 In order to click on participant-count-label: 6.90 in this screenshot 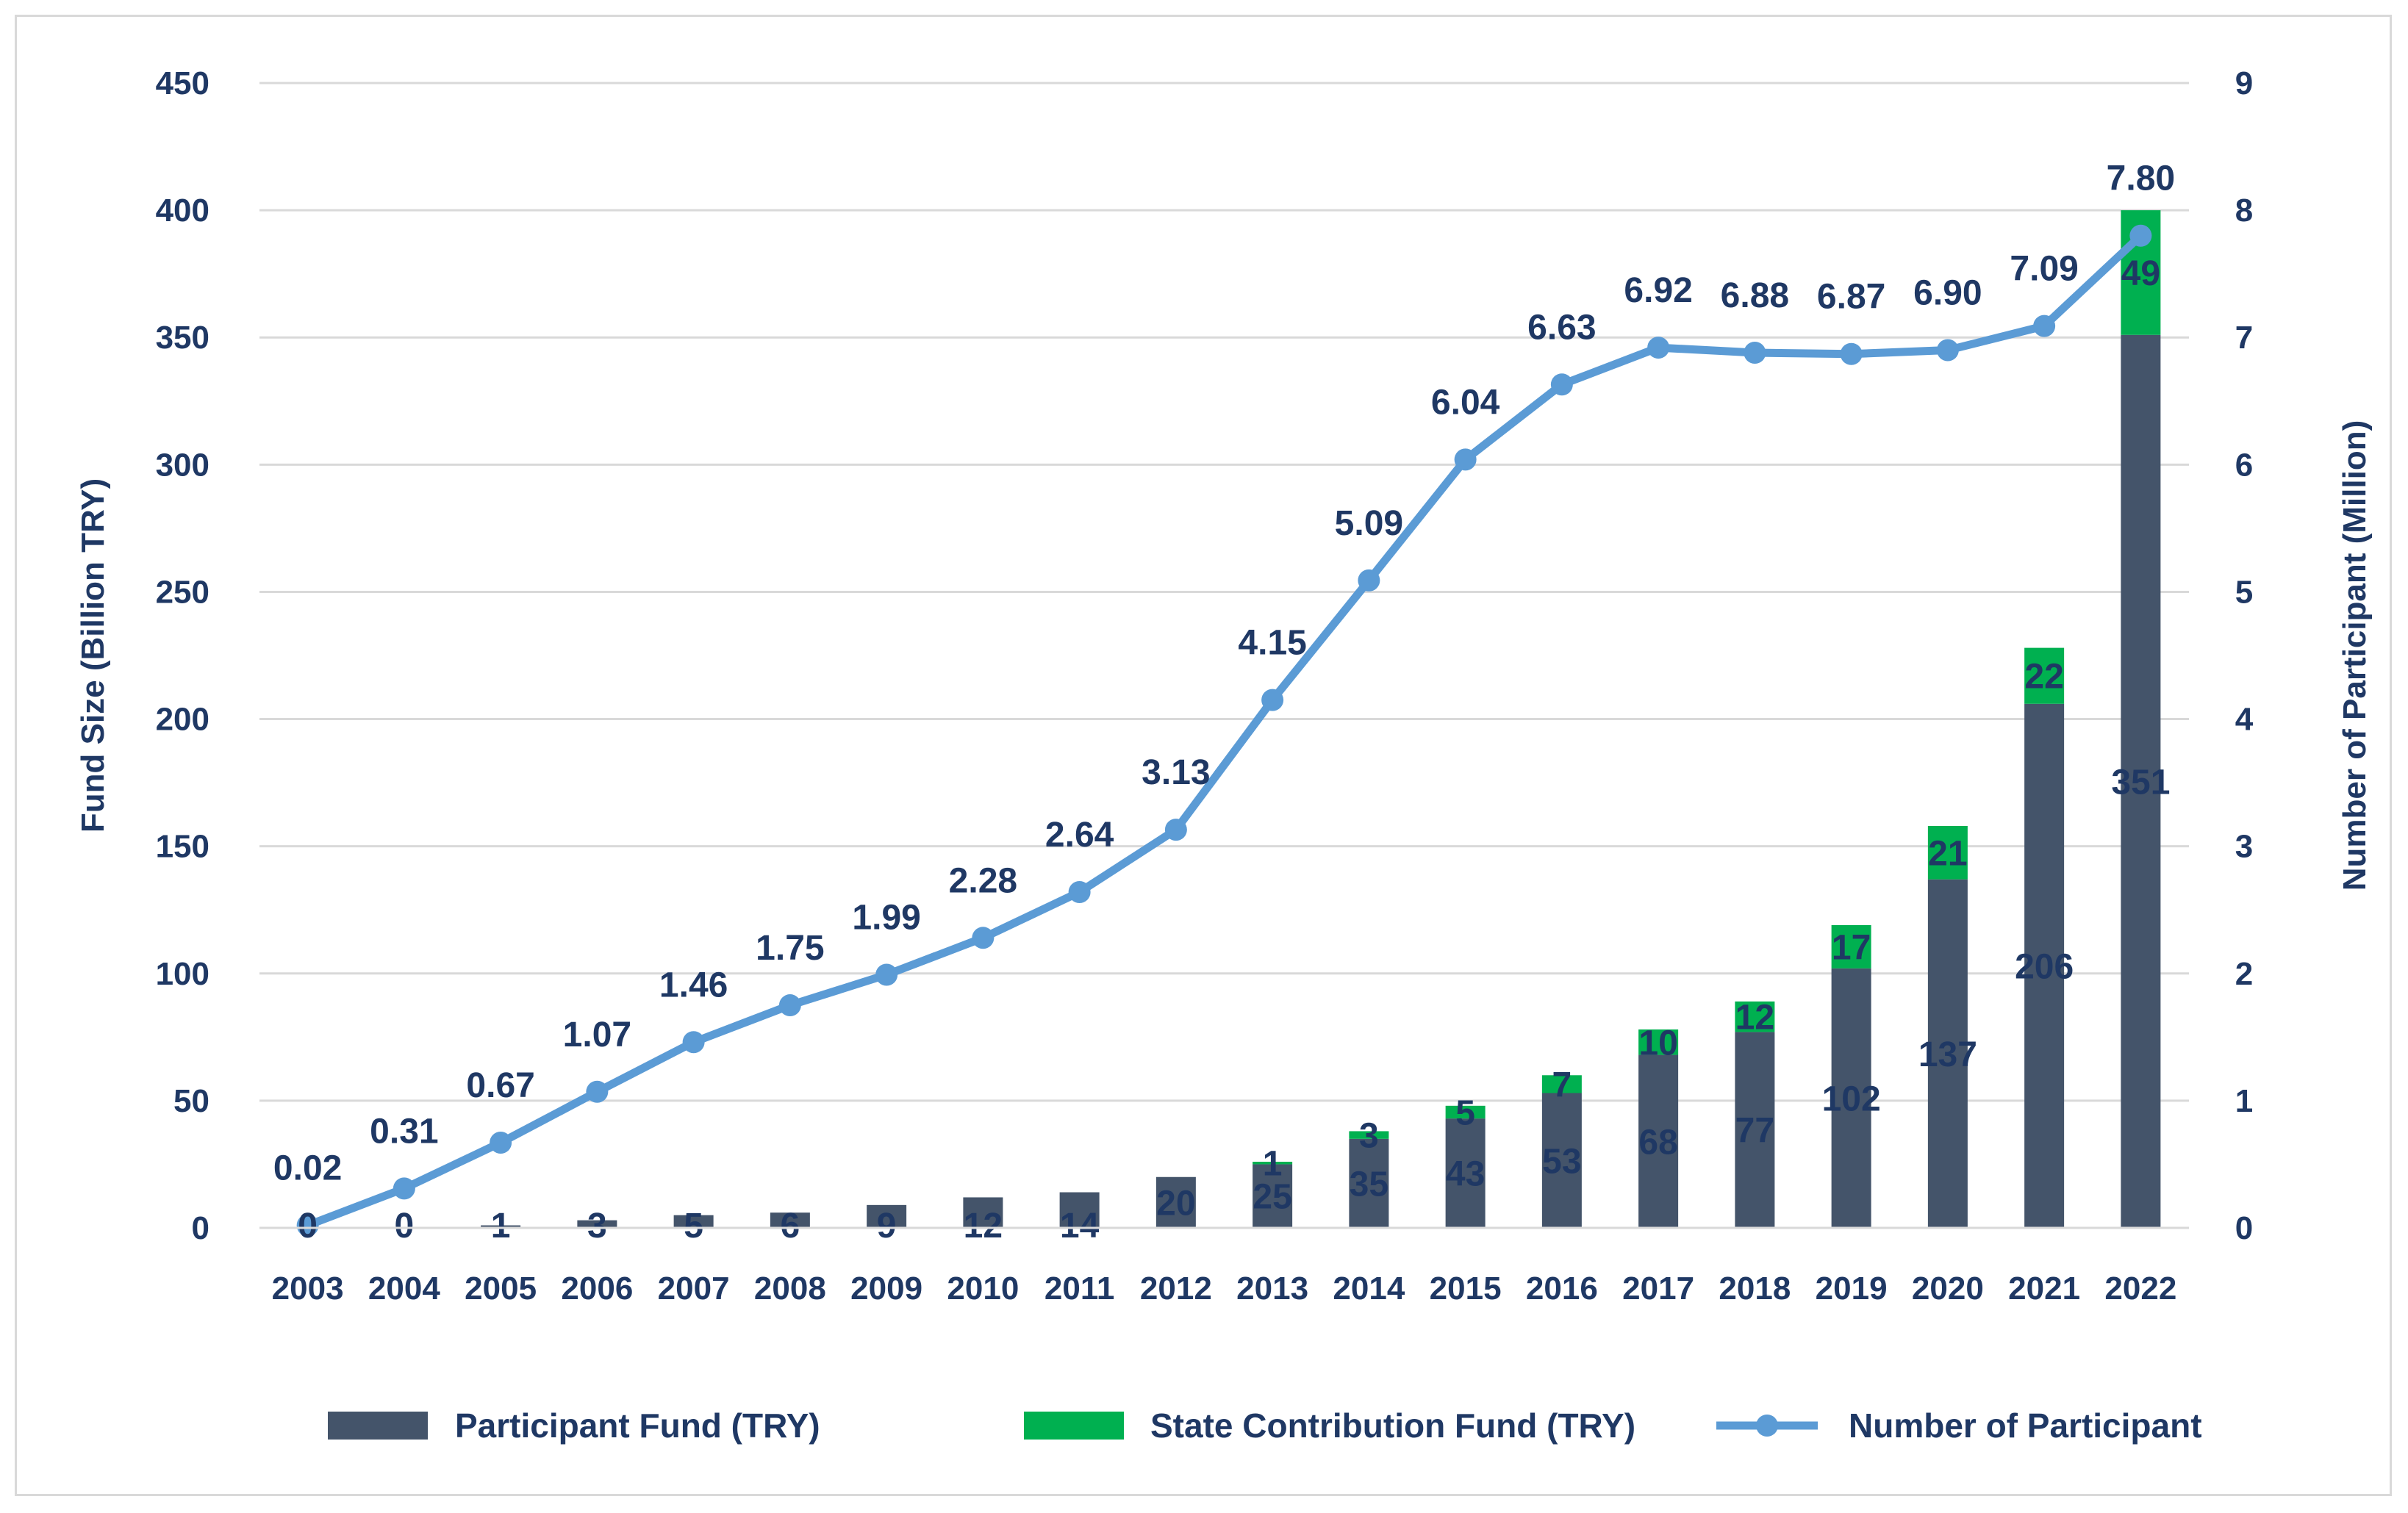, I will do `click(1948, 293)`.